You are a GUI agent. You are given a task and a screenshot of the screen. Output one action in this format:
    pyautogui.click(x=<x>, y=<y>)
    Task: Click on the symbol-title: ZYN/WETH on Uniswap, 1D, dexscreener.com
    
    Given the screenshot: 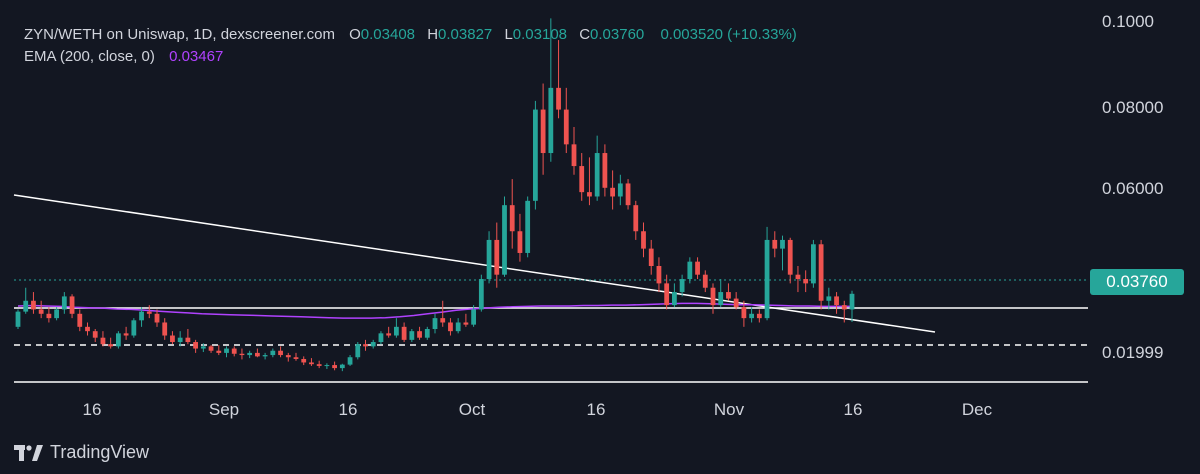 What is the action you would take?
    pyautogui.click(x=179, y=34)
    